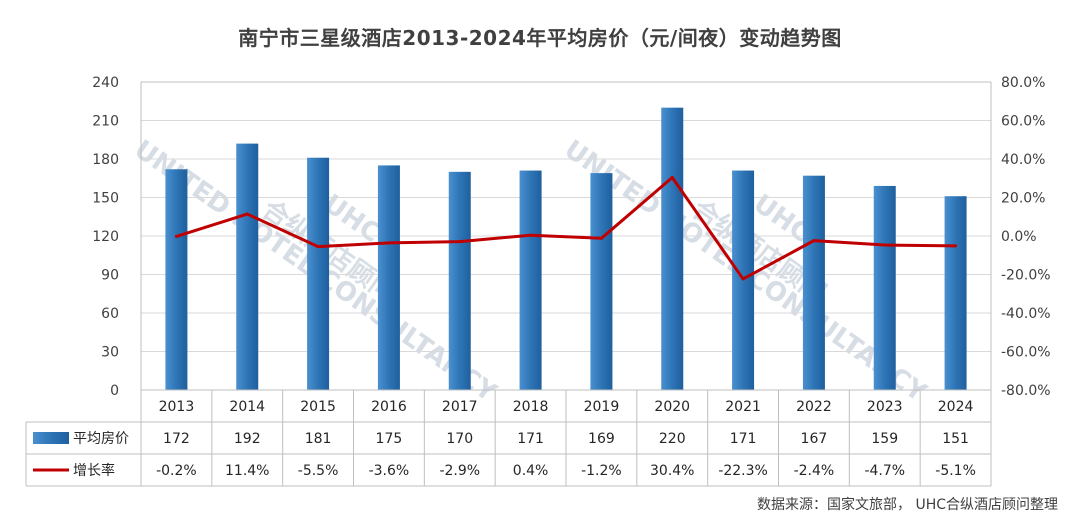 The width and height of the screenshot is (1080, 524). I want to click on growth-line, so click(565, 228).